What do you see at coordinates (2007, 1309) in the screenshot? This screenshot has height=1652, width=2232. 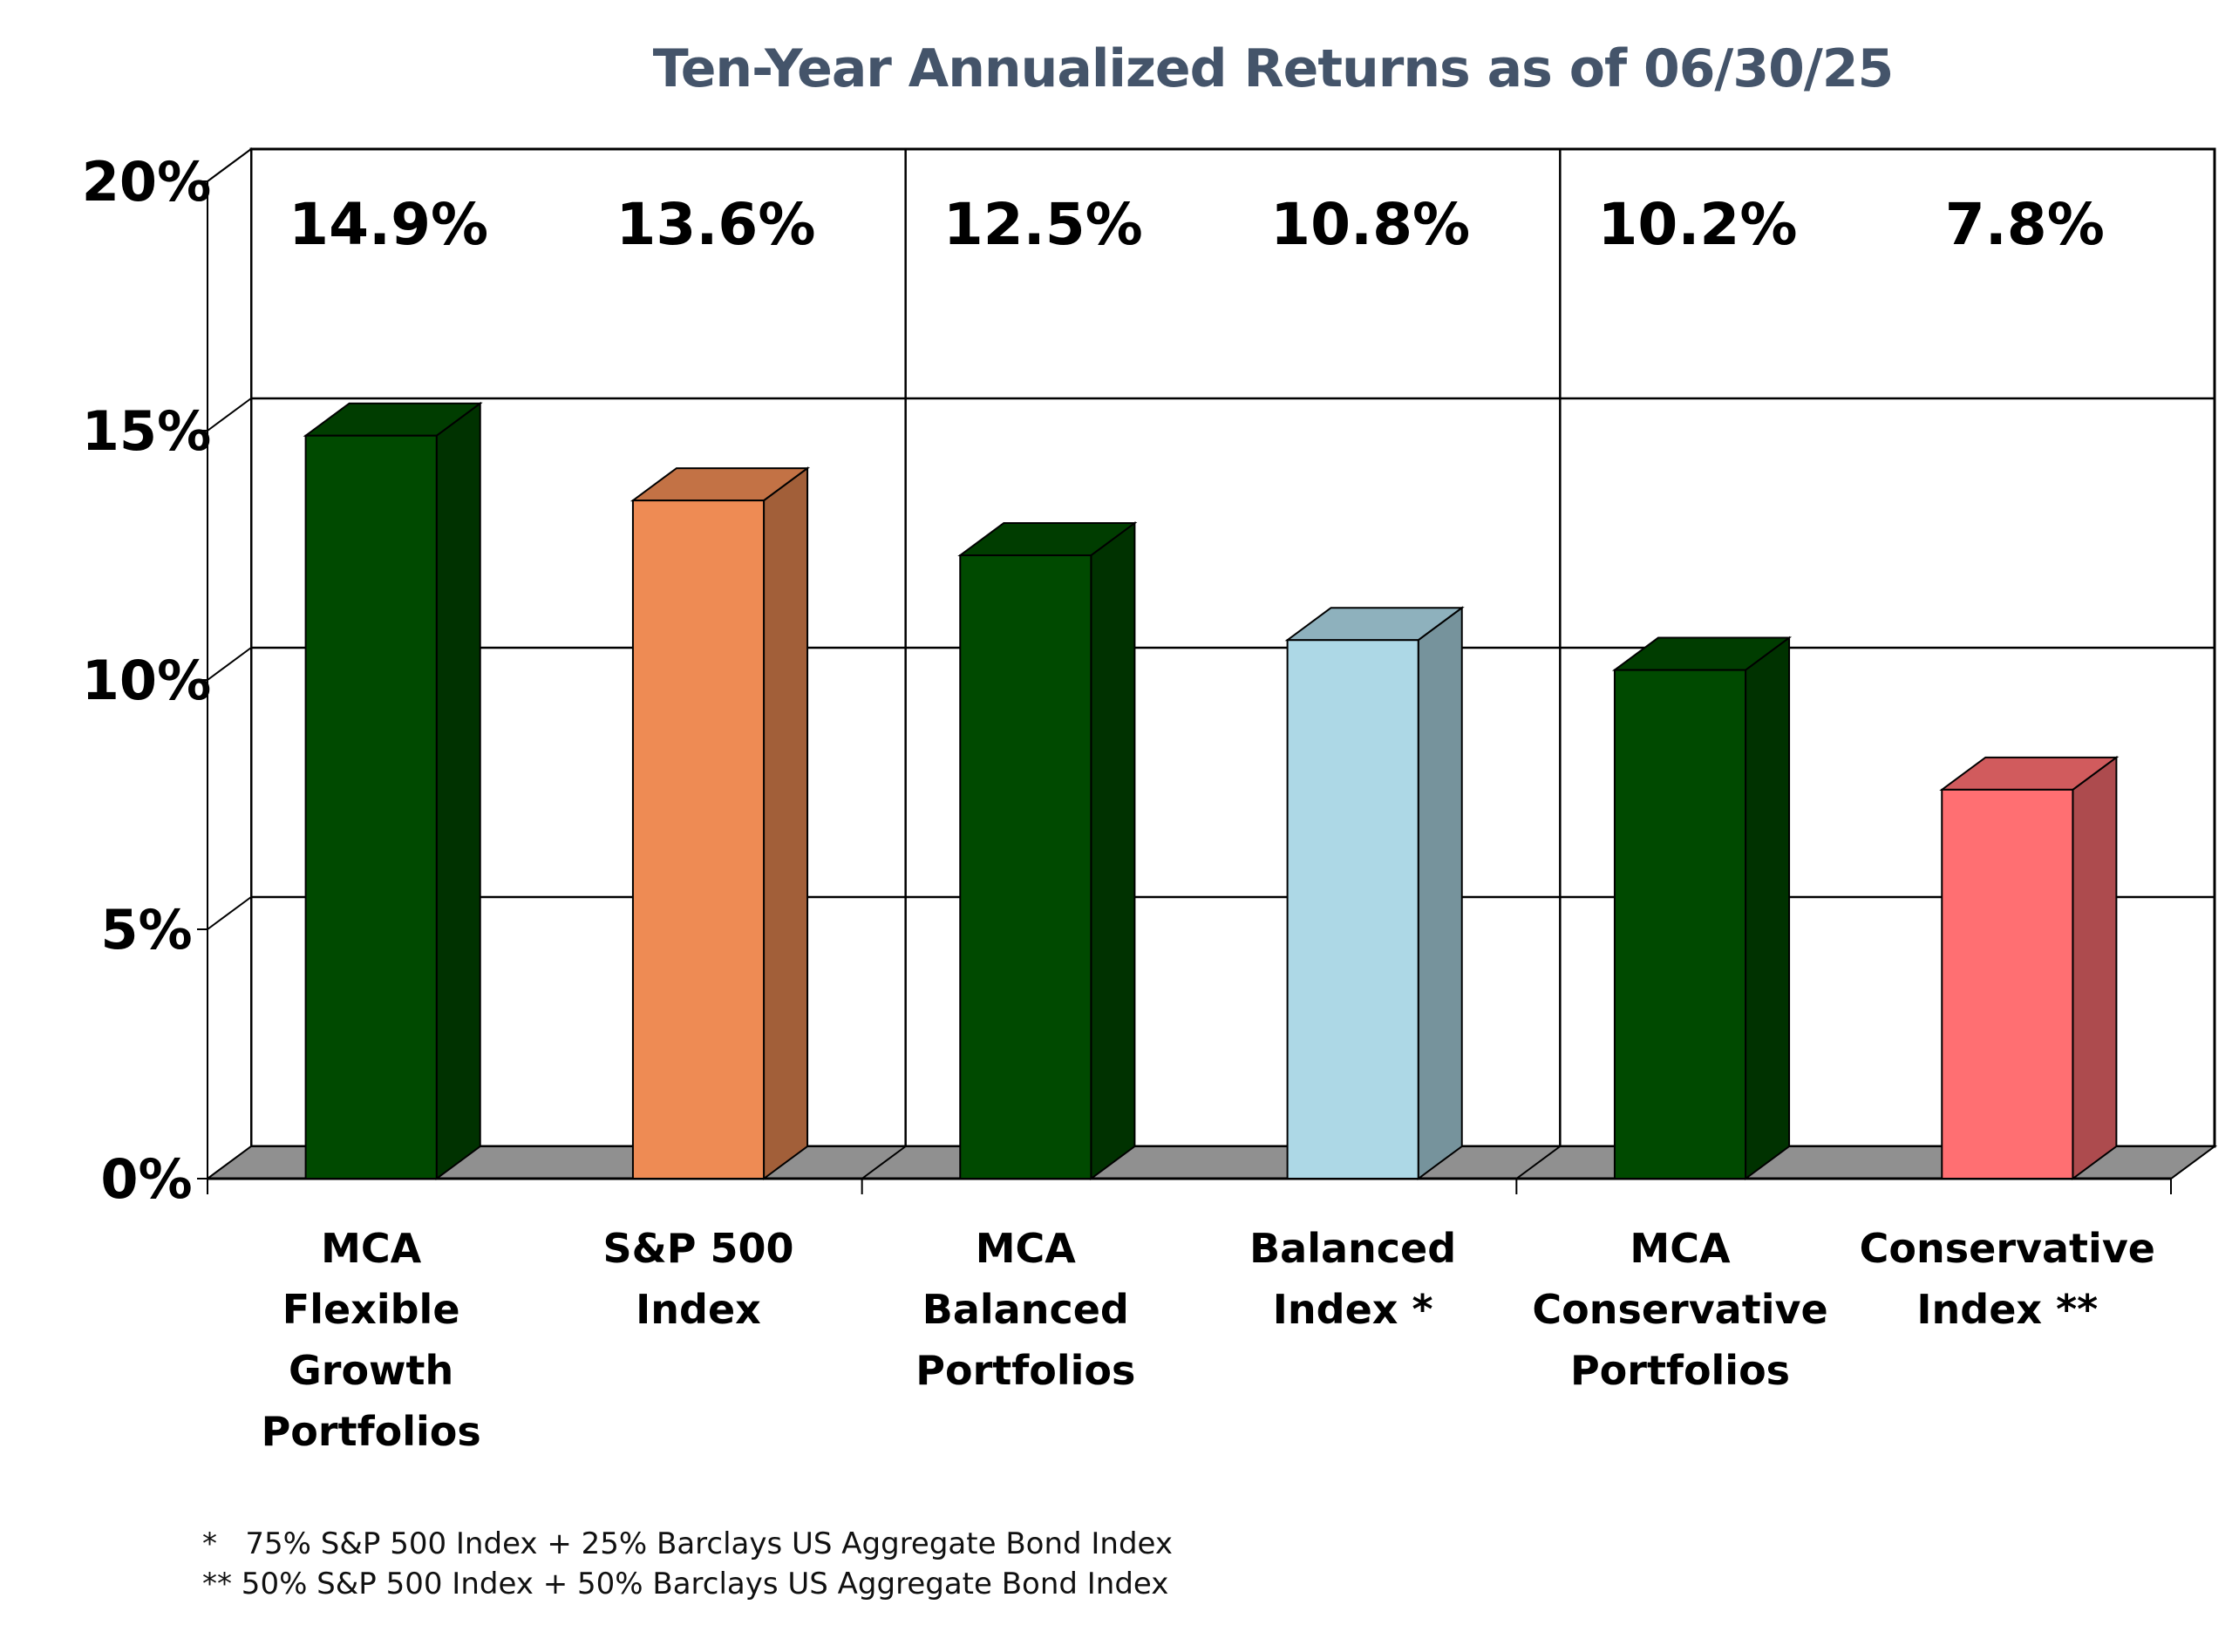 I see `category-label: Index **` at bounding box center [2007, 1309].